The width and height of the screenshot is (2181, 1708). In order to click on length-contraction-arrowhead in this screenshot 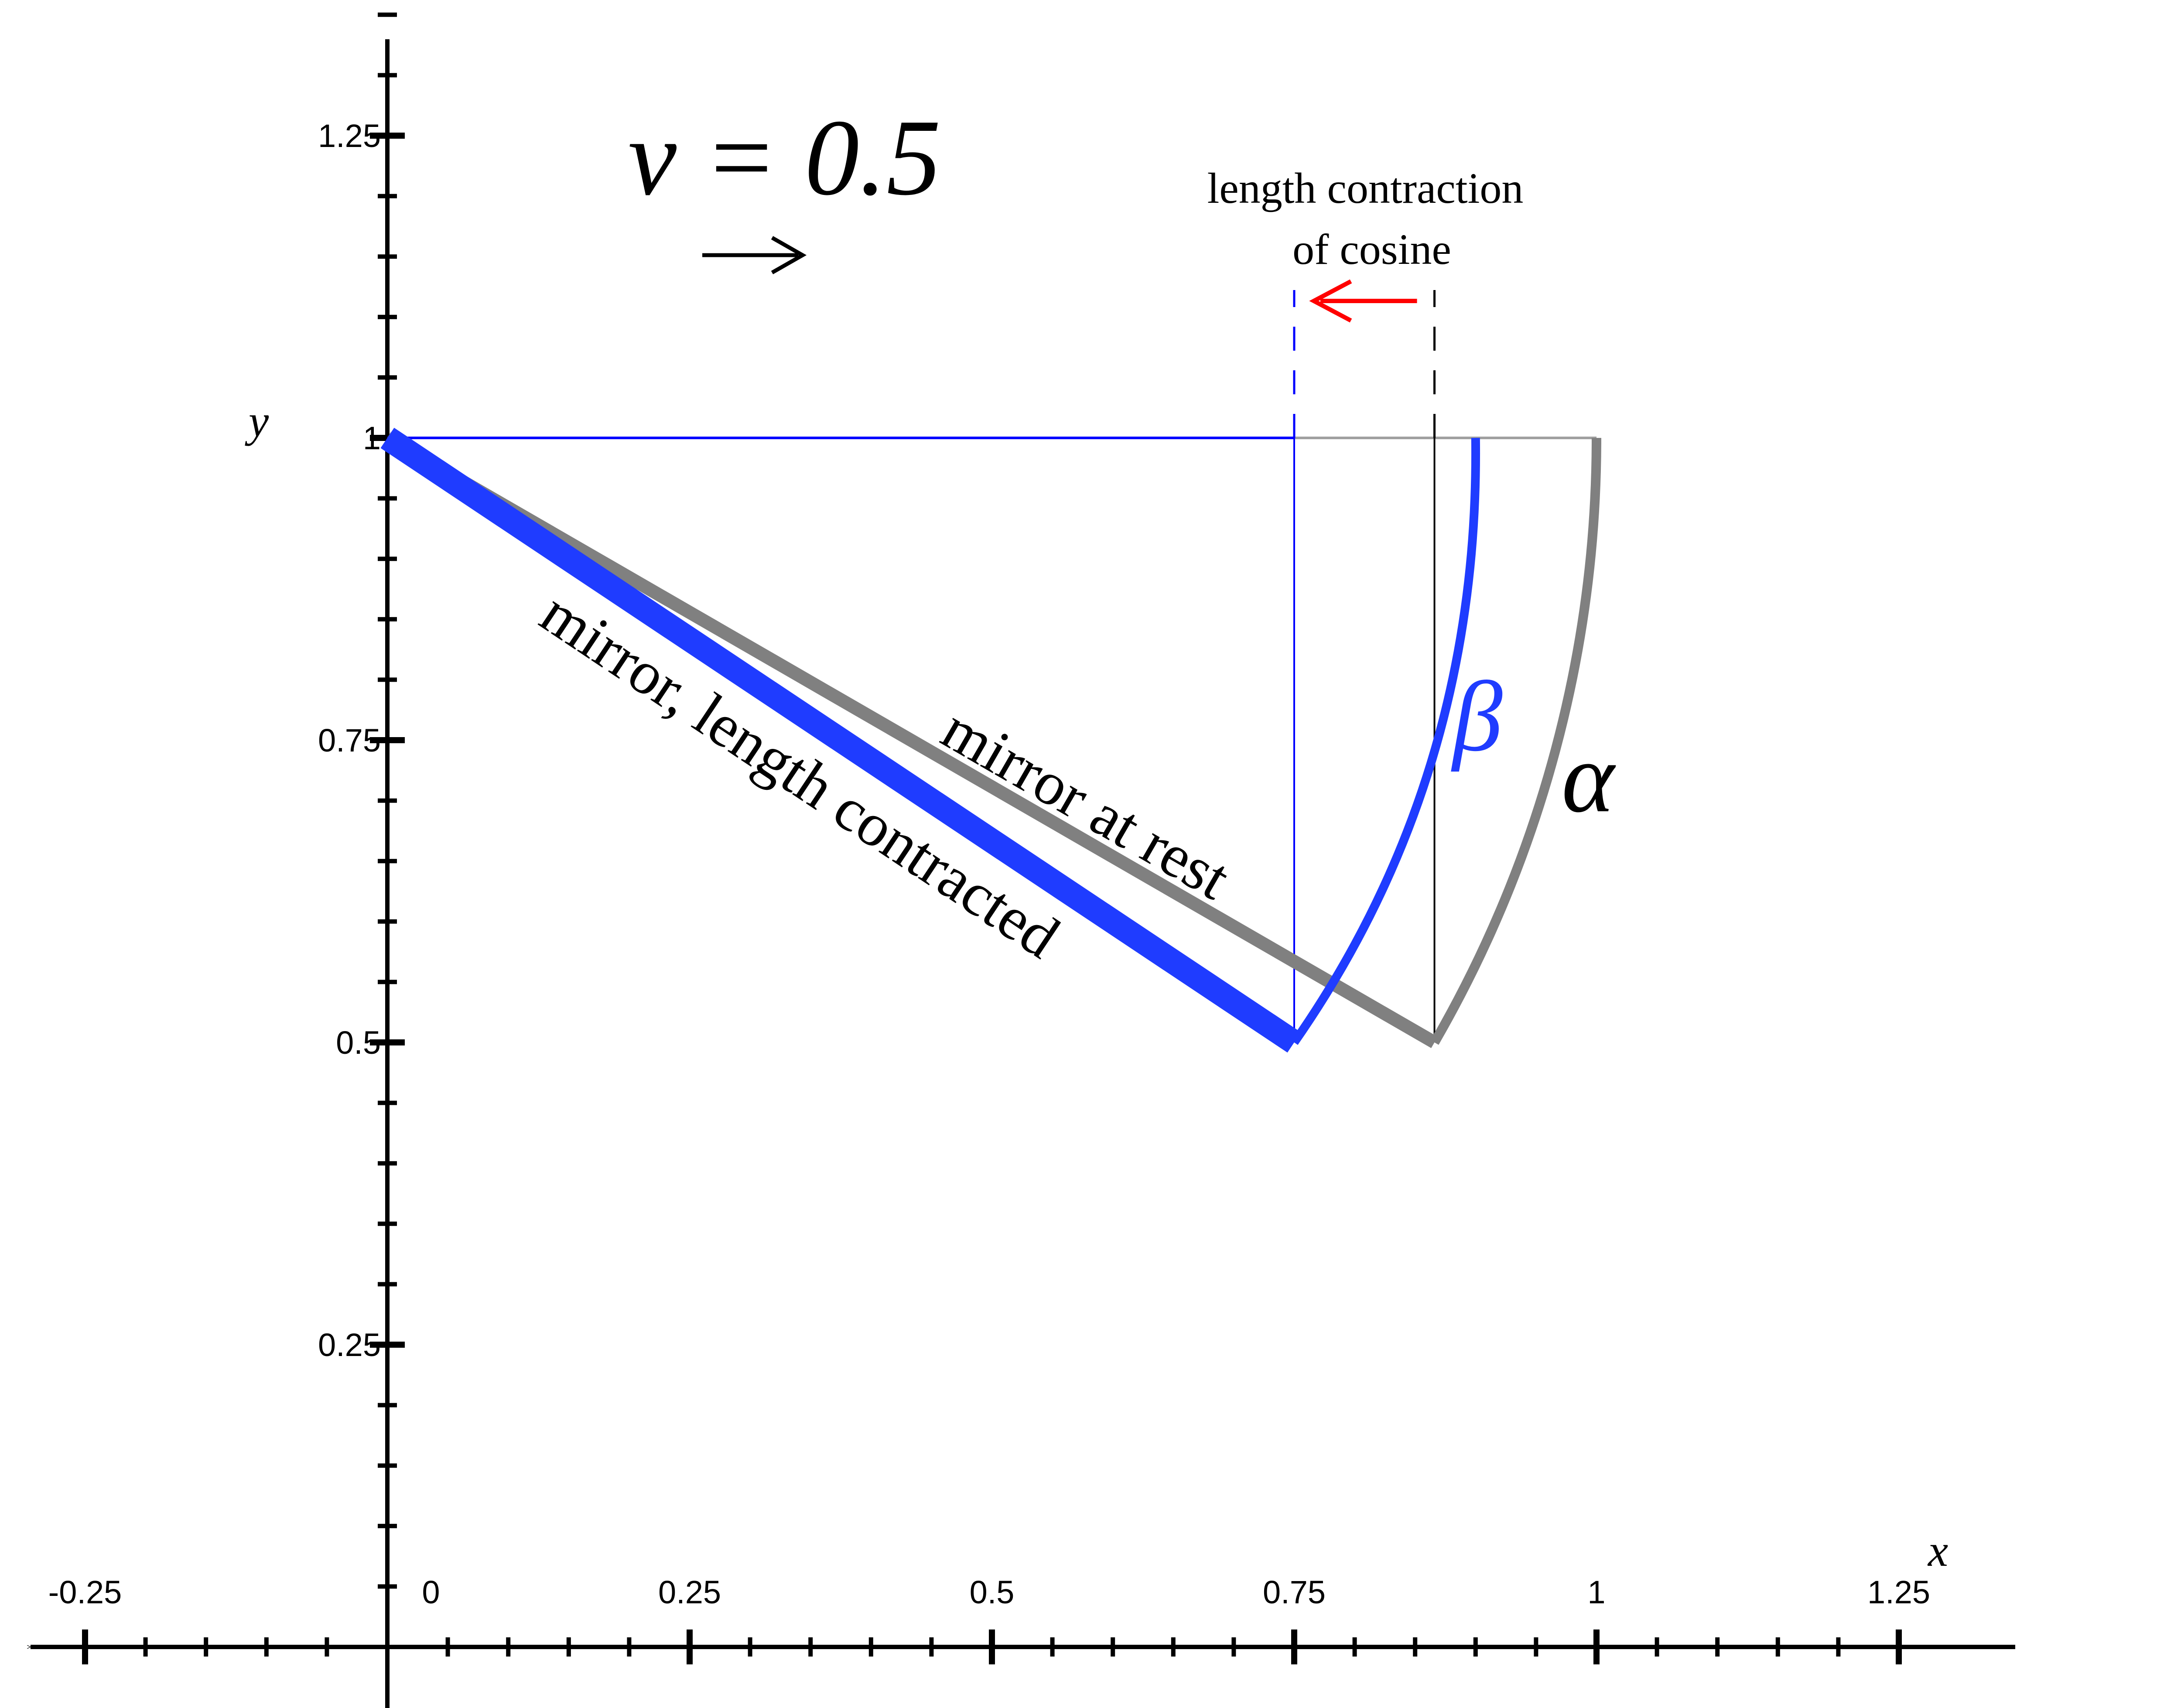, I will do `click(1330, 301)`.